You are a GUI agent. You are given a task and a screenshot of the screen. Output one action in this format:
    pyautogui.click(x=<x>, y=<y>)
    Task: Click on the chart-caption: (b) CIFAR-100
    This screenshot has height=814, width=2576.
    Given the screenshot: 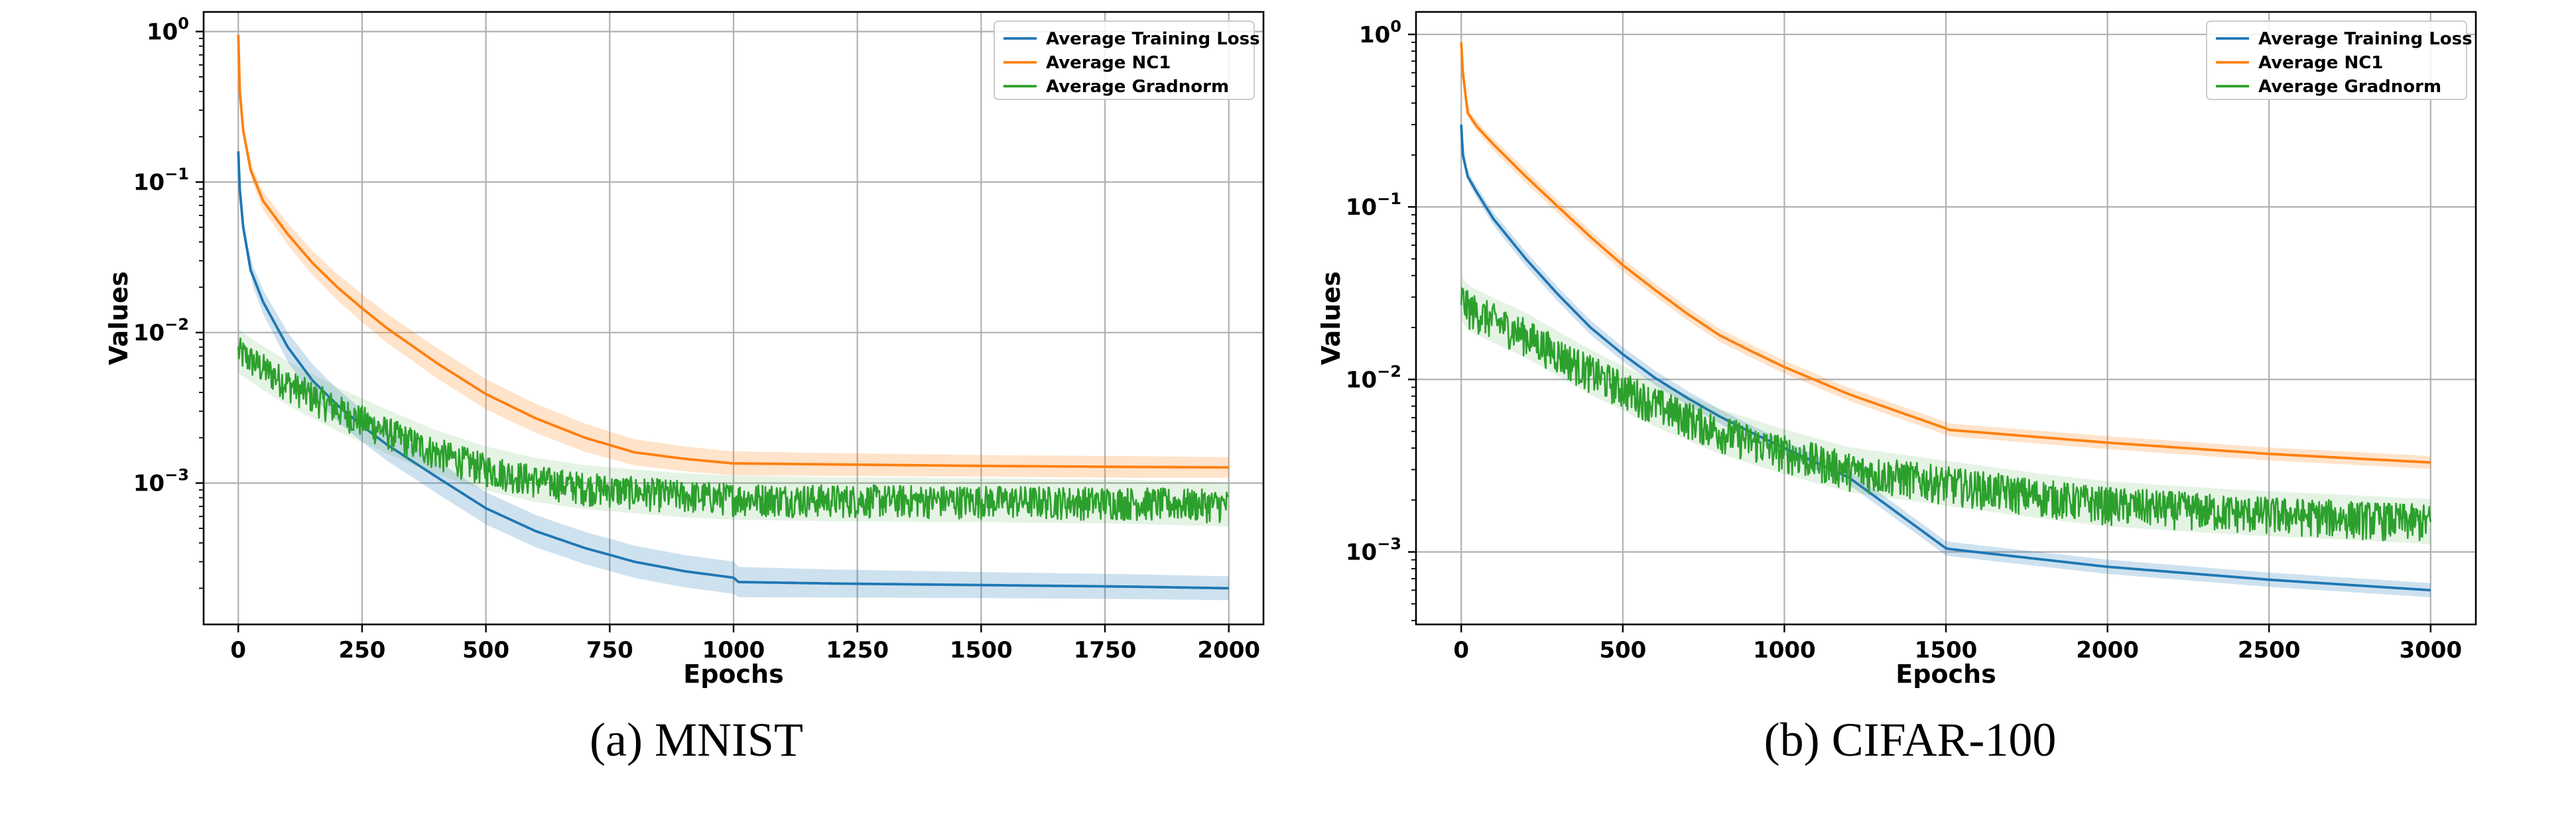 What is the action you would take?
    pyautogui.click(x=1911, y=739)
    